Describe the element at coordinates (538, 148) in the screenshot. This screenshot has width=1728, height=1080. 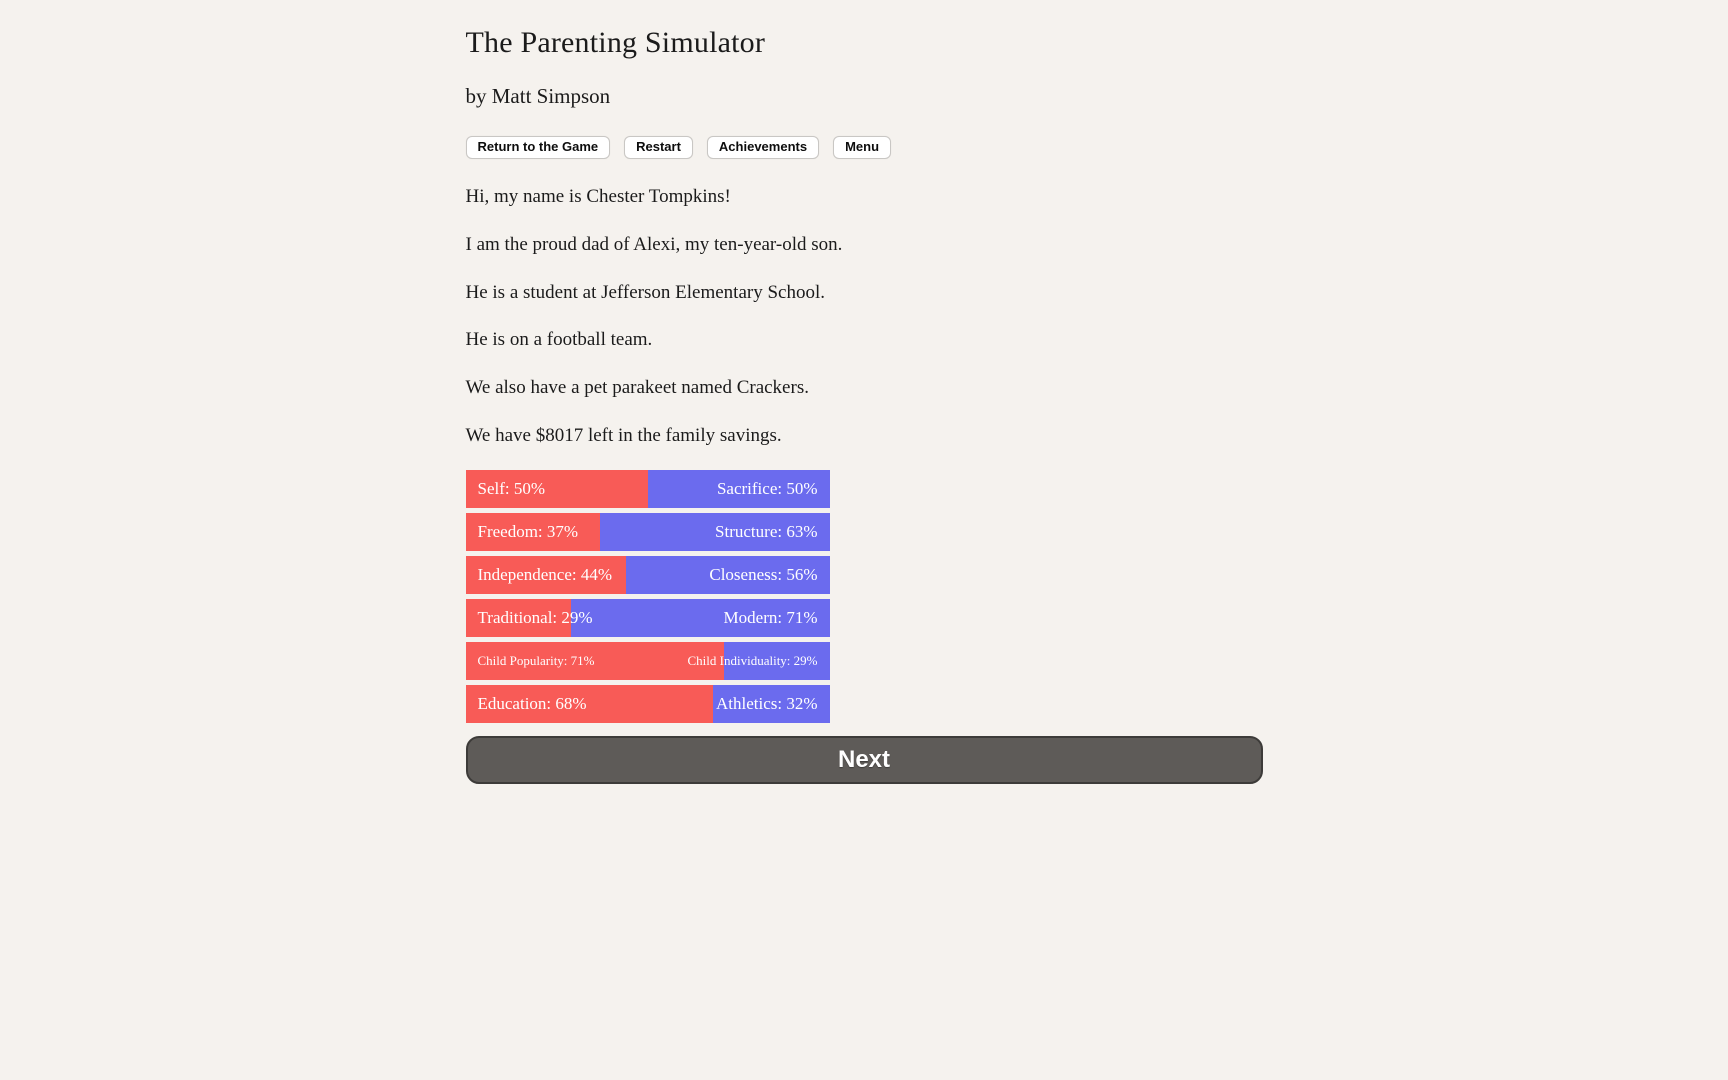
I see `return-to-game-button: Return to the Game` at that location.